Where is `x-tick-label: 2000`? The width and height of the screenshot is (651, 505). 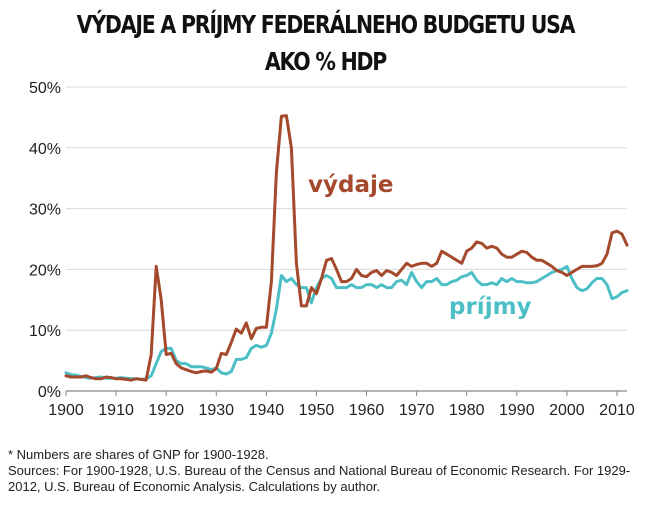
x-tick-label: 2000 is located at coordinates (567, 410).